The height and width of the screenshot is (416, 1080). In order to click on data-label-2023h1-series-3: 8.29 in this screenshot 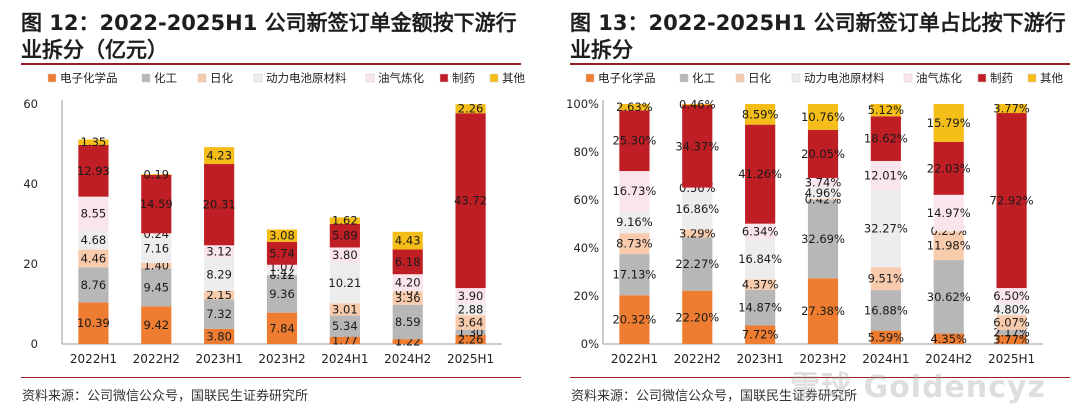, I will do `click(219, 274)`.